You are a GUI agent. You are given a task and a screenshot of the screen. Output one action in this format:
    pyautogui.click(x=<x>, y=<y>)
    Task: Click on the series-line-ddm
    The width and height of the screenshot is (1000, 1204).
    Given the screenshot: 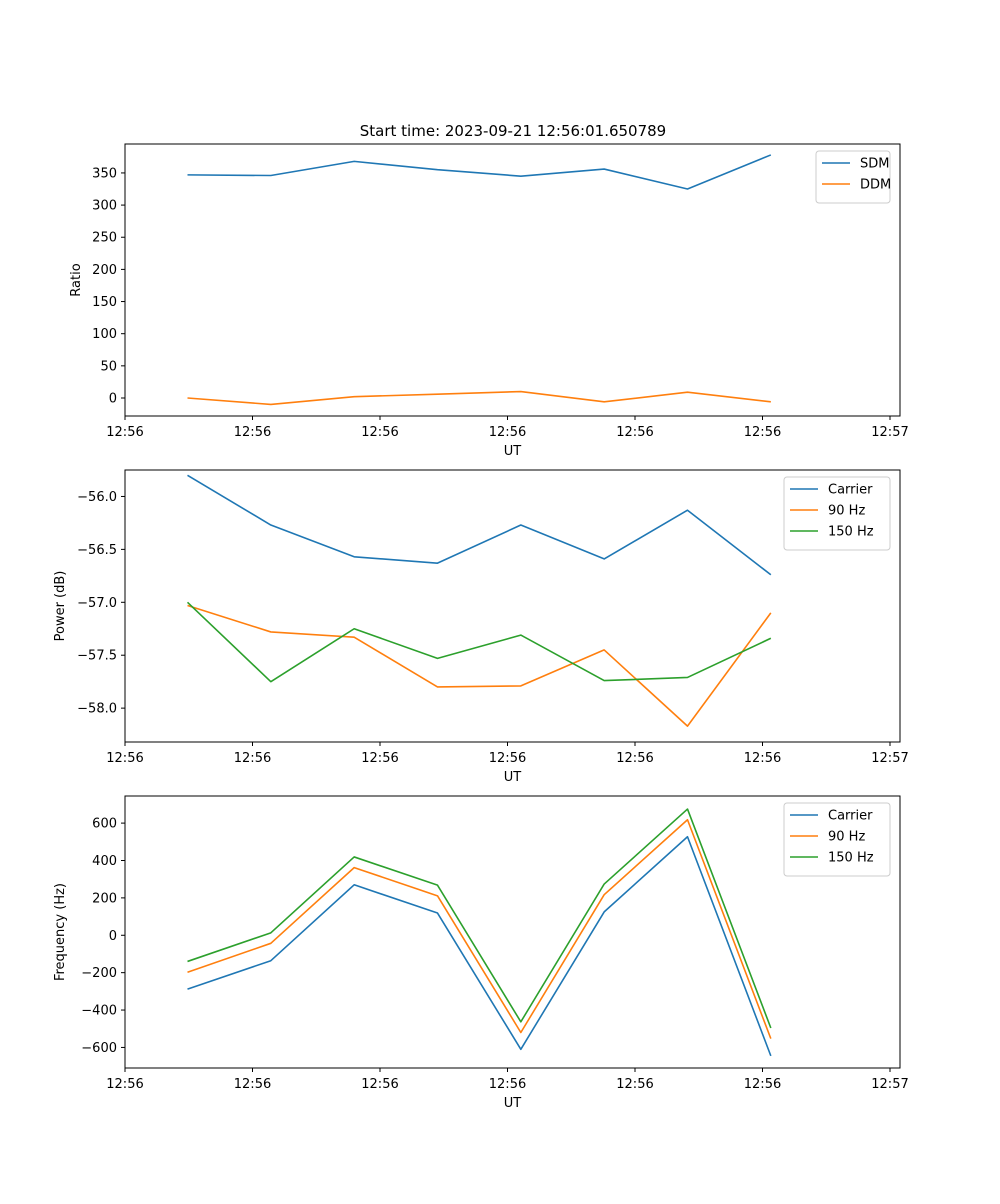 What is the action you would take?
    pyautogui.click(x=479, y=398)
    